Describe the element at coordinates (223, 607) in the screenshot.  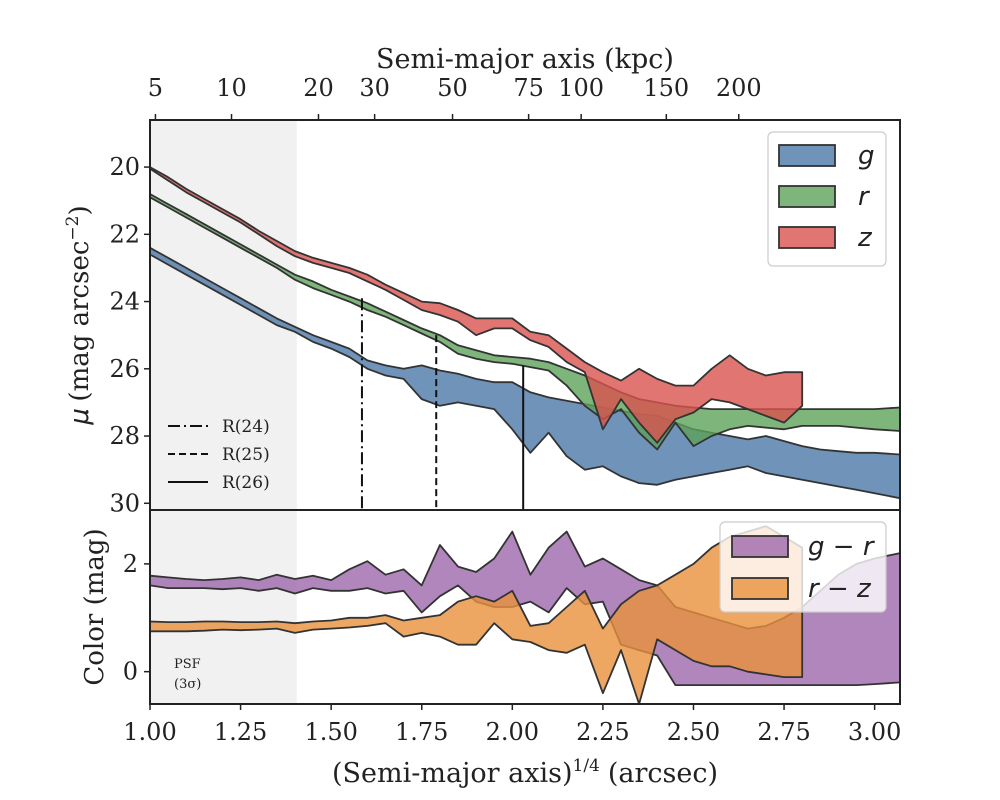
I see `psf-region-lower` at that location.